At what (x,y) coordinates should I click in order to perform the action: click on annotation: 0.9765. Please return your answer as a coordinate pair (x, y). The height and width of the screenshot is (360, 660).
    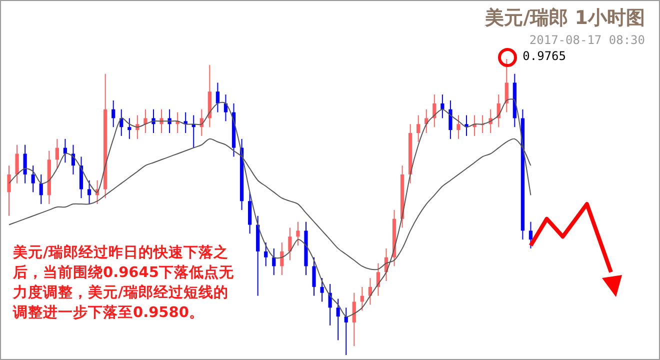
    Looking at the image, I should click on (544, 56).